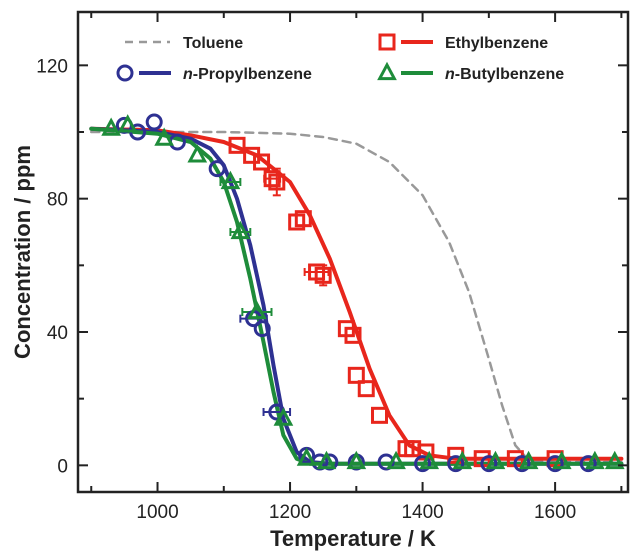  What do you see at coordinates (496, 43) in the screenshot?
I see `legend-label: Ethylbenzene` at bounding box center [496, 43].